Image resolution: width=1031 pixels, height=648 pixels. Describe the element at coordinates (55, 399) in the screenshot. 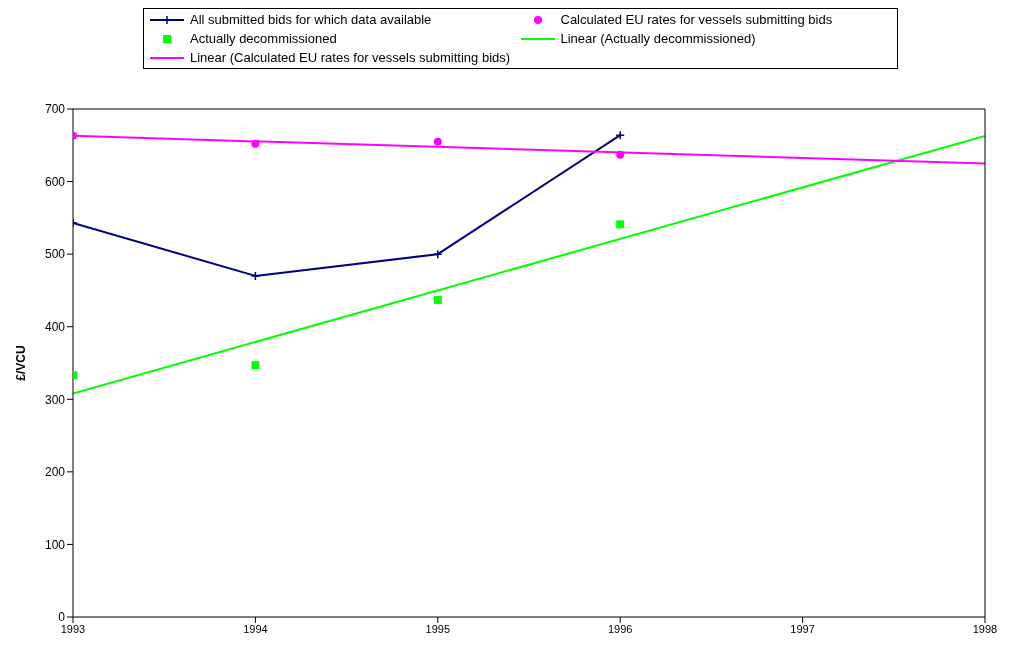

I see `y-tick-label: 300` at that location.